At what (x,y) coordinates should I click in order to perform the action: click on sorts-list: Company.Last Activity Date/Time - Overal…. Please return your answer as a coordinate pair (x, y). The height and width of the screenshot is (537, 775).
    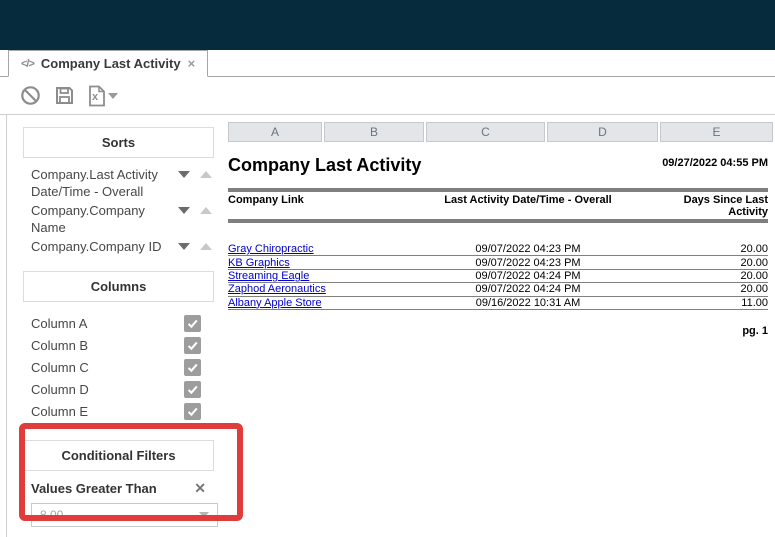
    Looking at the image, I should click on (123, 210).